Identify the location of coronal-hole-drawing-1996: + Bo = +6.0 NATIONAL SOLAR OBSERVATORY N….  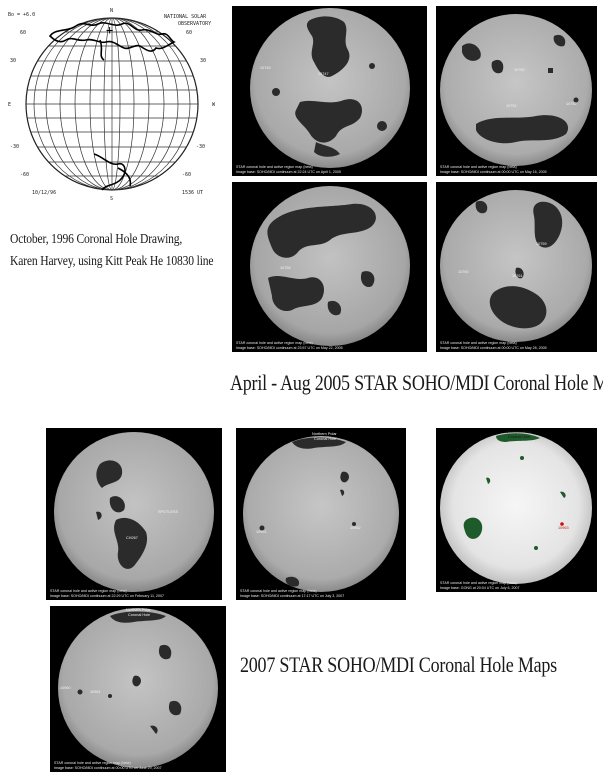
(114, 105).